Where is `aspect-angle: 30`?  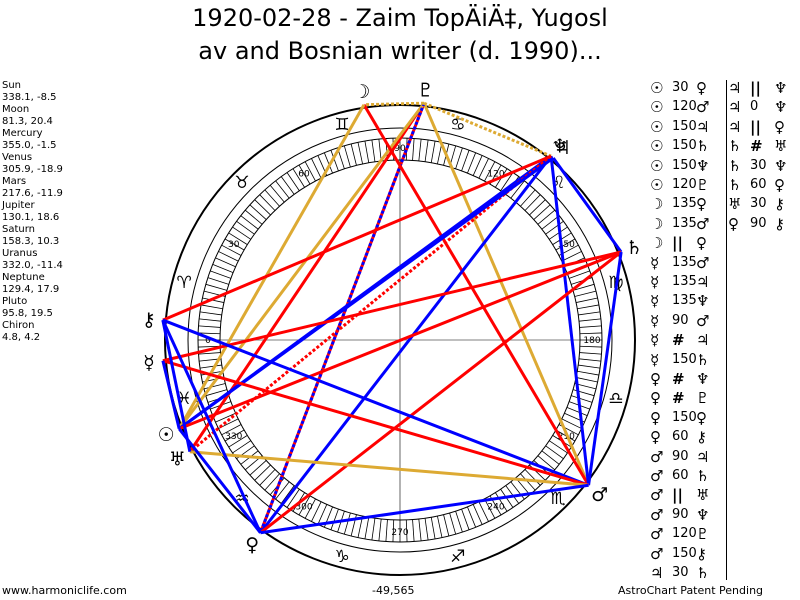
aspect-angle: 30 is located at coordinates (758, 204).